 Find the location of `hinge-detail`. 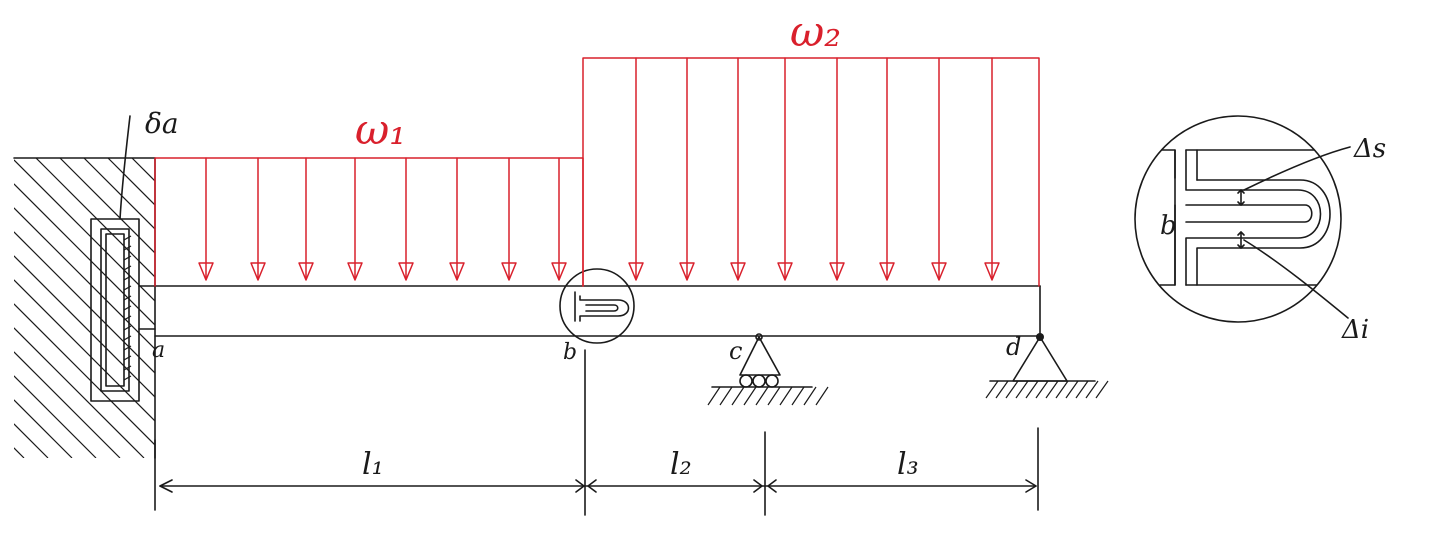

hinge-detail is located at coordinates (1242, 219).